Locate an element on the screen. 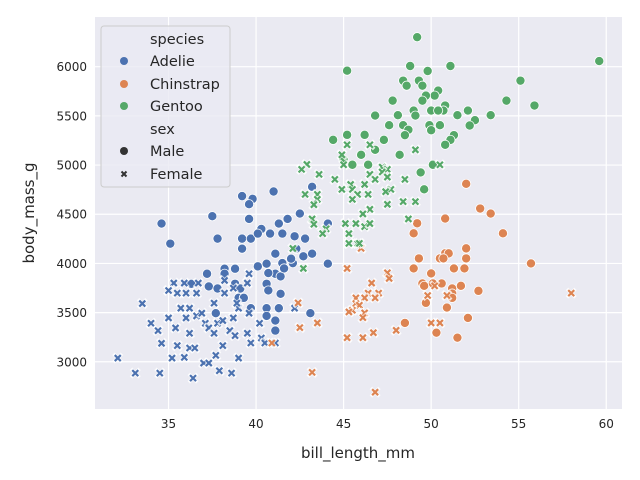 The image size is (640, 480). legend-marker-adelie is located at coordinates (124, 61).